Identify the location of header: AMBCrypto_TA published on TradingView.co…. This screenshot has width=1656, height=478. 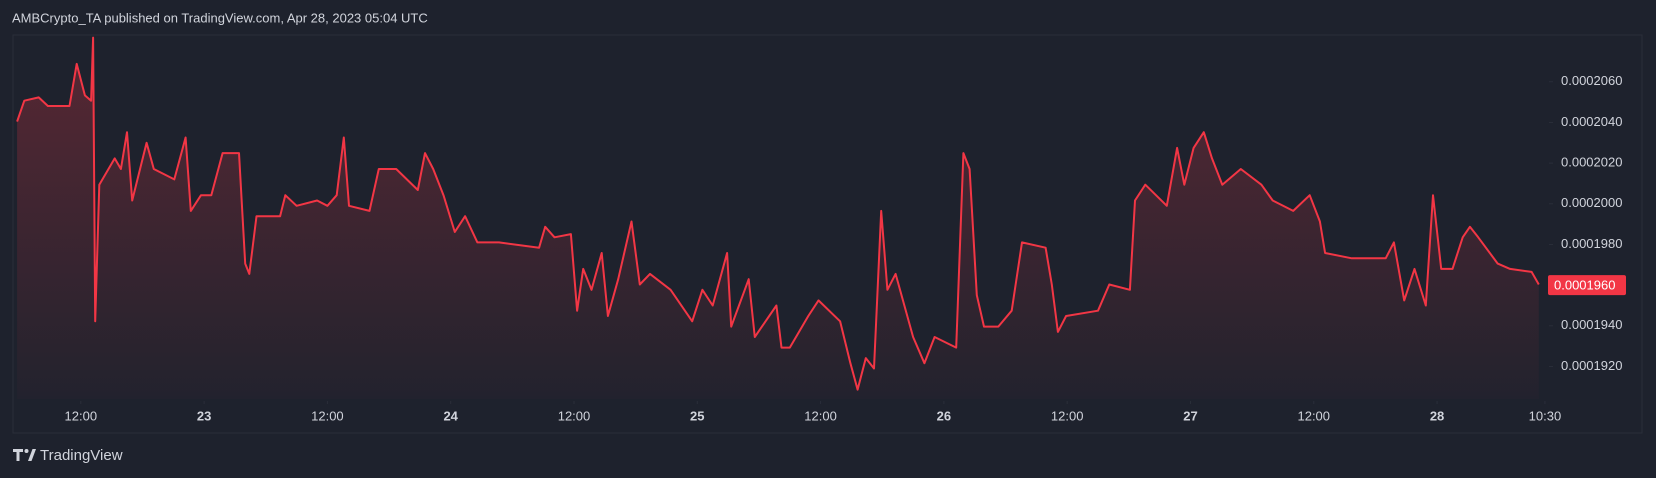
(220, 17).